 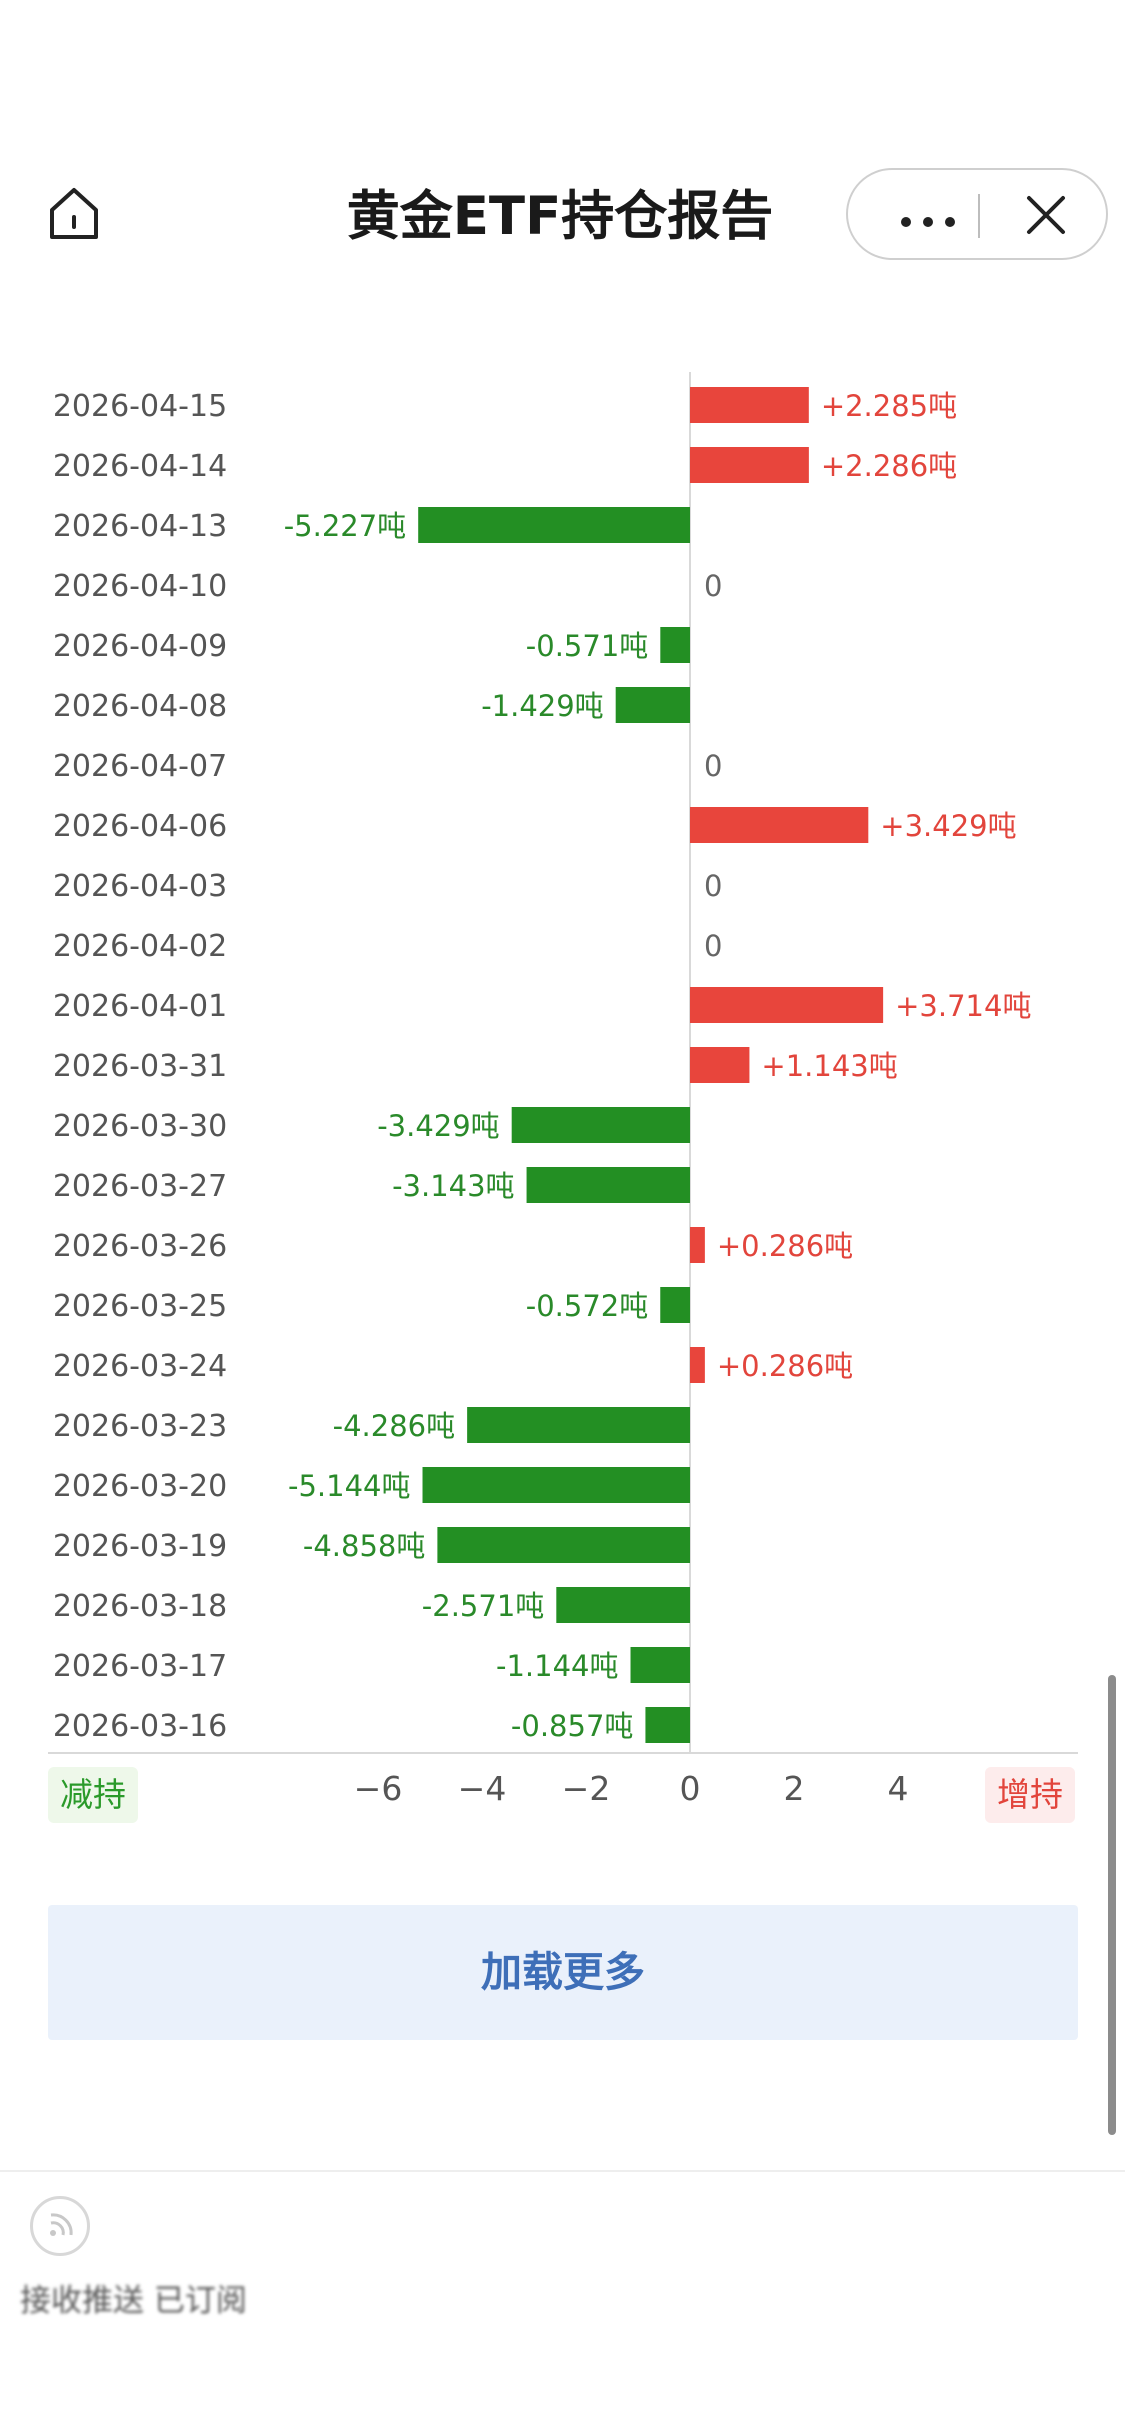 I want to click on category-label: 2026-04-13, so click(x=140, y=526).